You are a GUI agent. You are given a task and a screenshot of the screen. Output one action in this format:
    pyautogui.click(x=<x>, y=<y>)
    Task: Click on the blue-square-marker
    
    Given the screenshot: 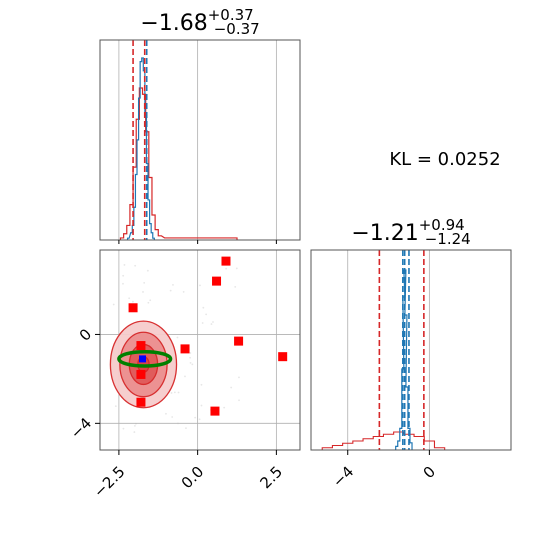 What is the action you would take?
    pyautogui.click(x=143, y=359)
    